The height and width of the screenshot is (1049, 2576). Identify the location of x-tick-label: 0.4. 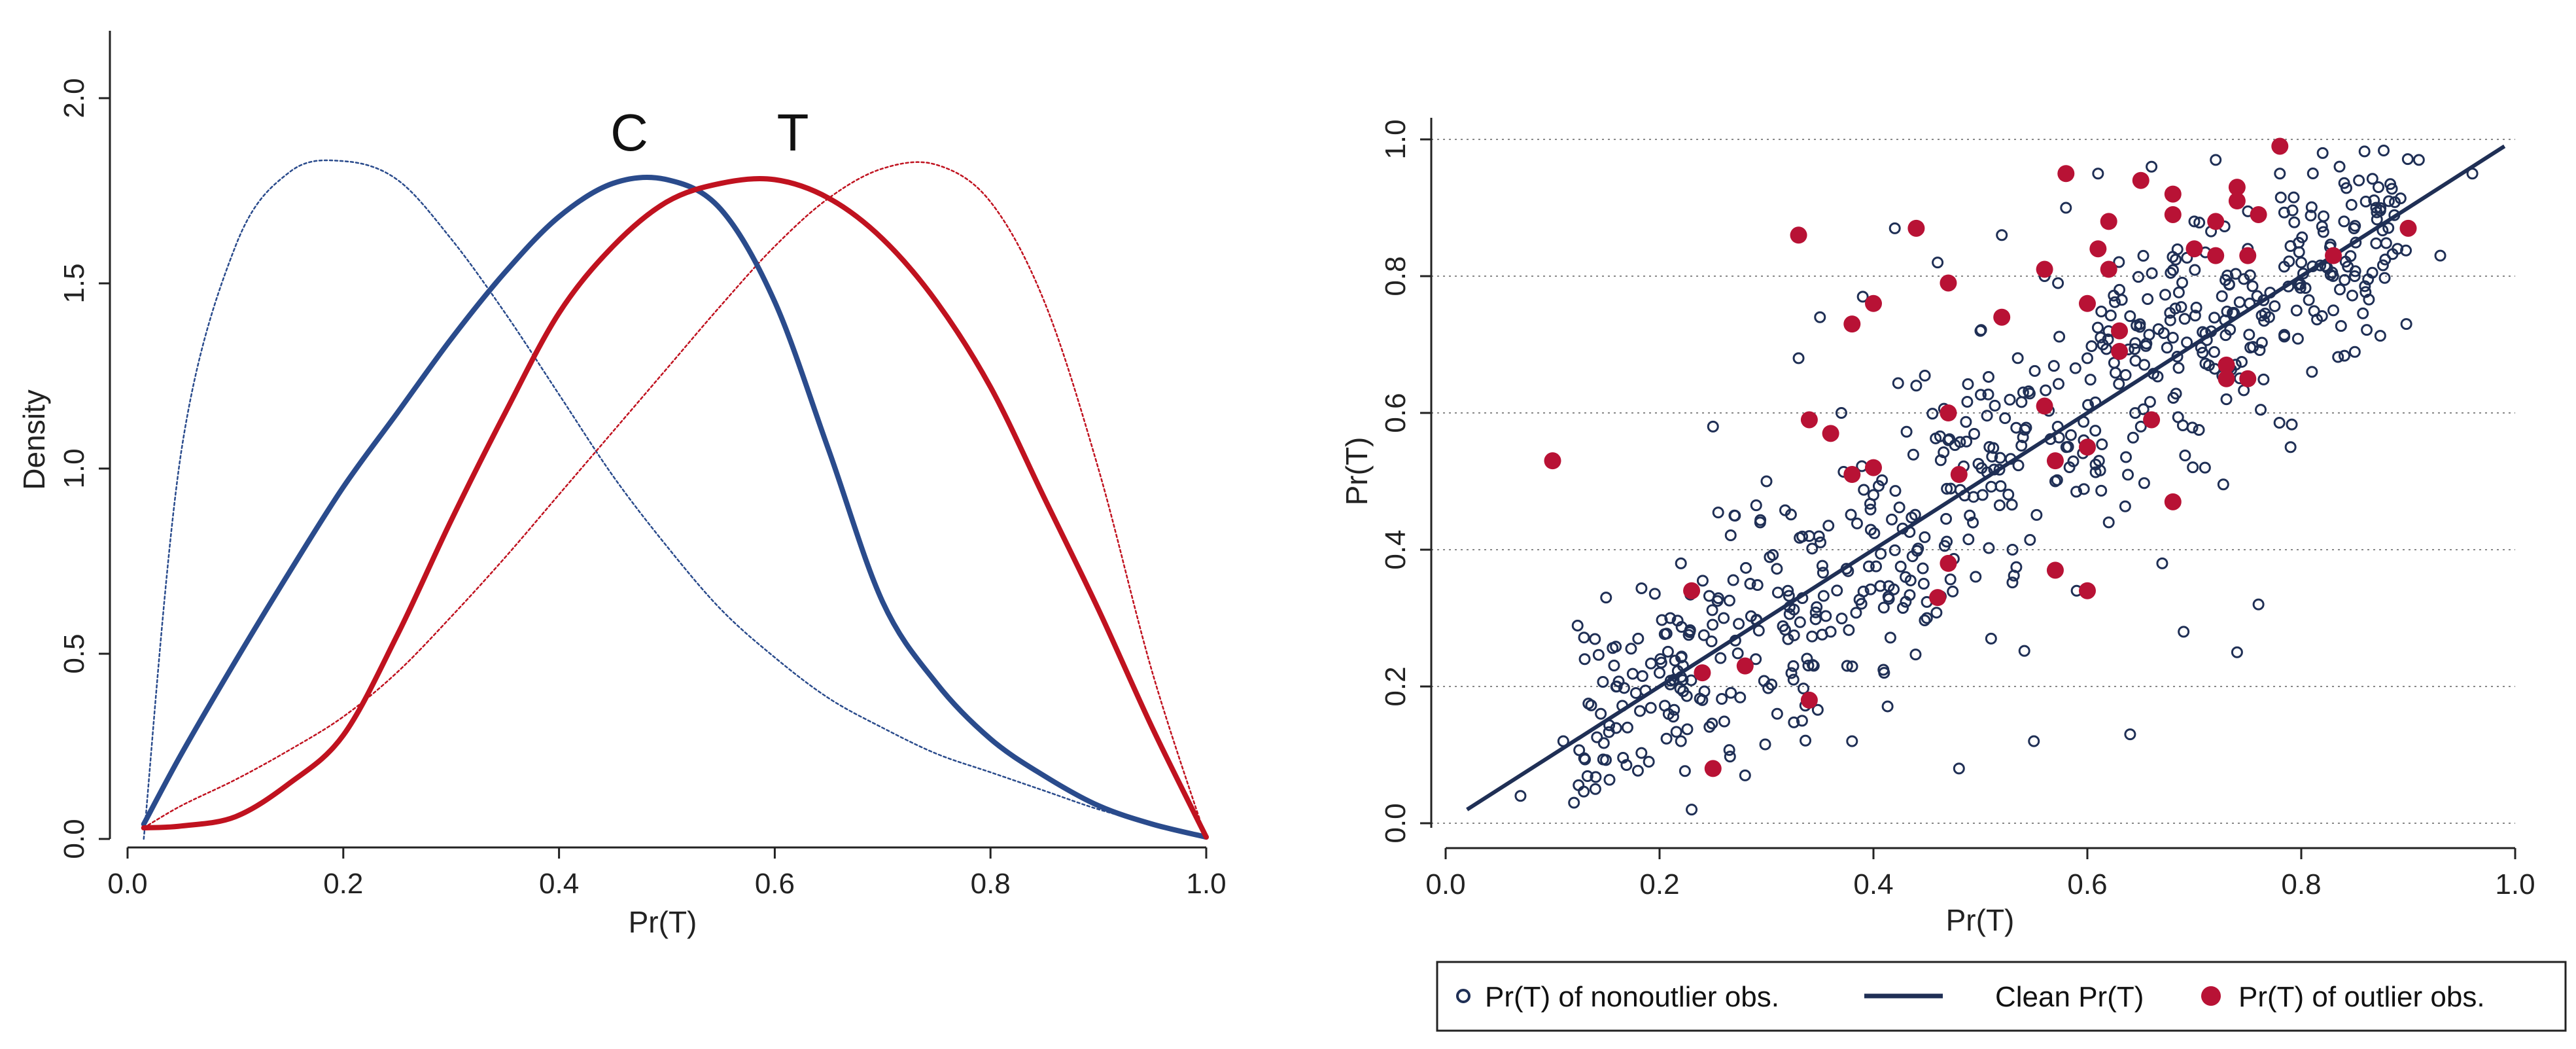
(559, 884).